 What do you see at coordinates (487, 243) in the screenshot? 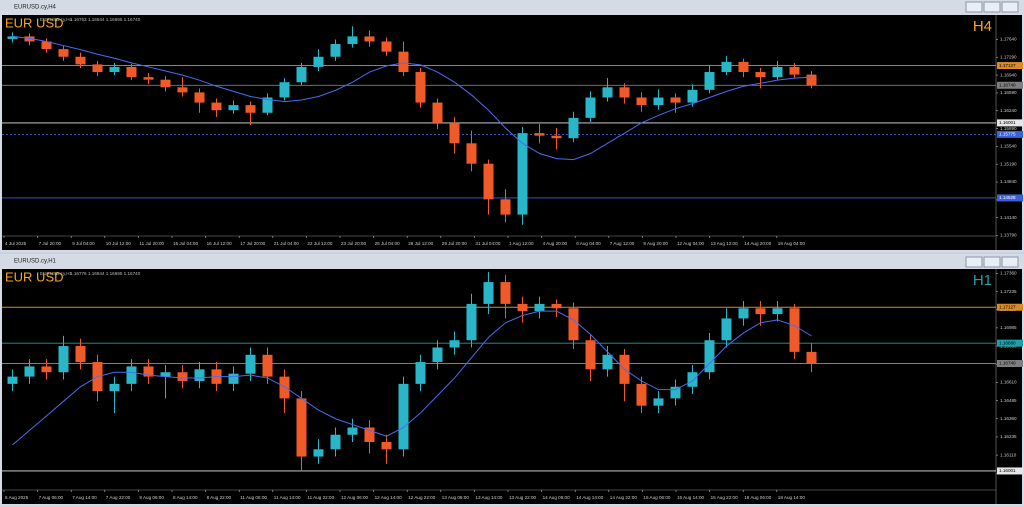
I see `x-tick-label: 31 Jul 04:00` at bounding box center [487, 243].